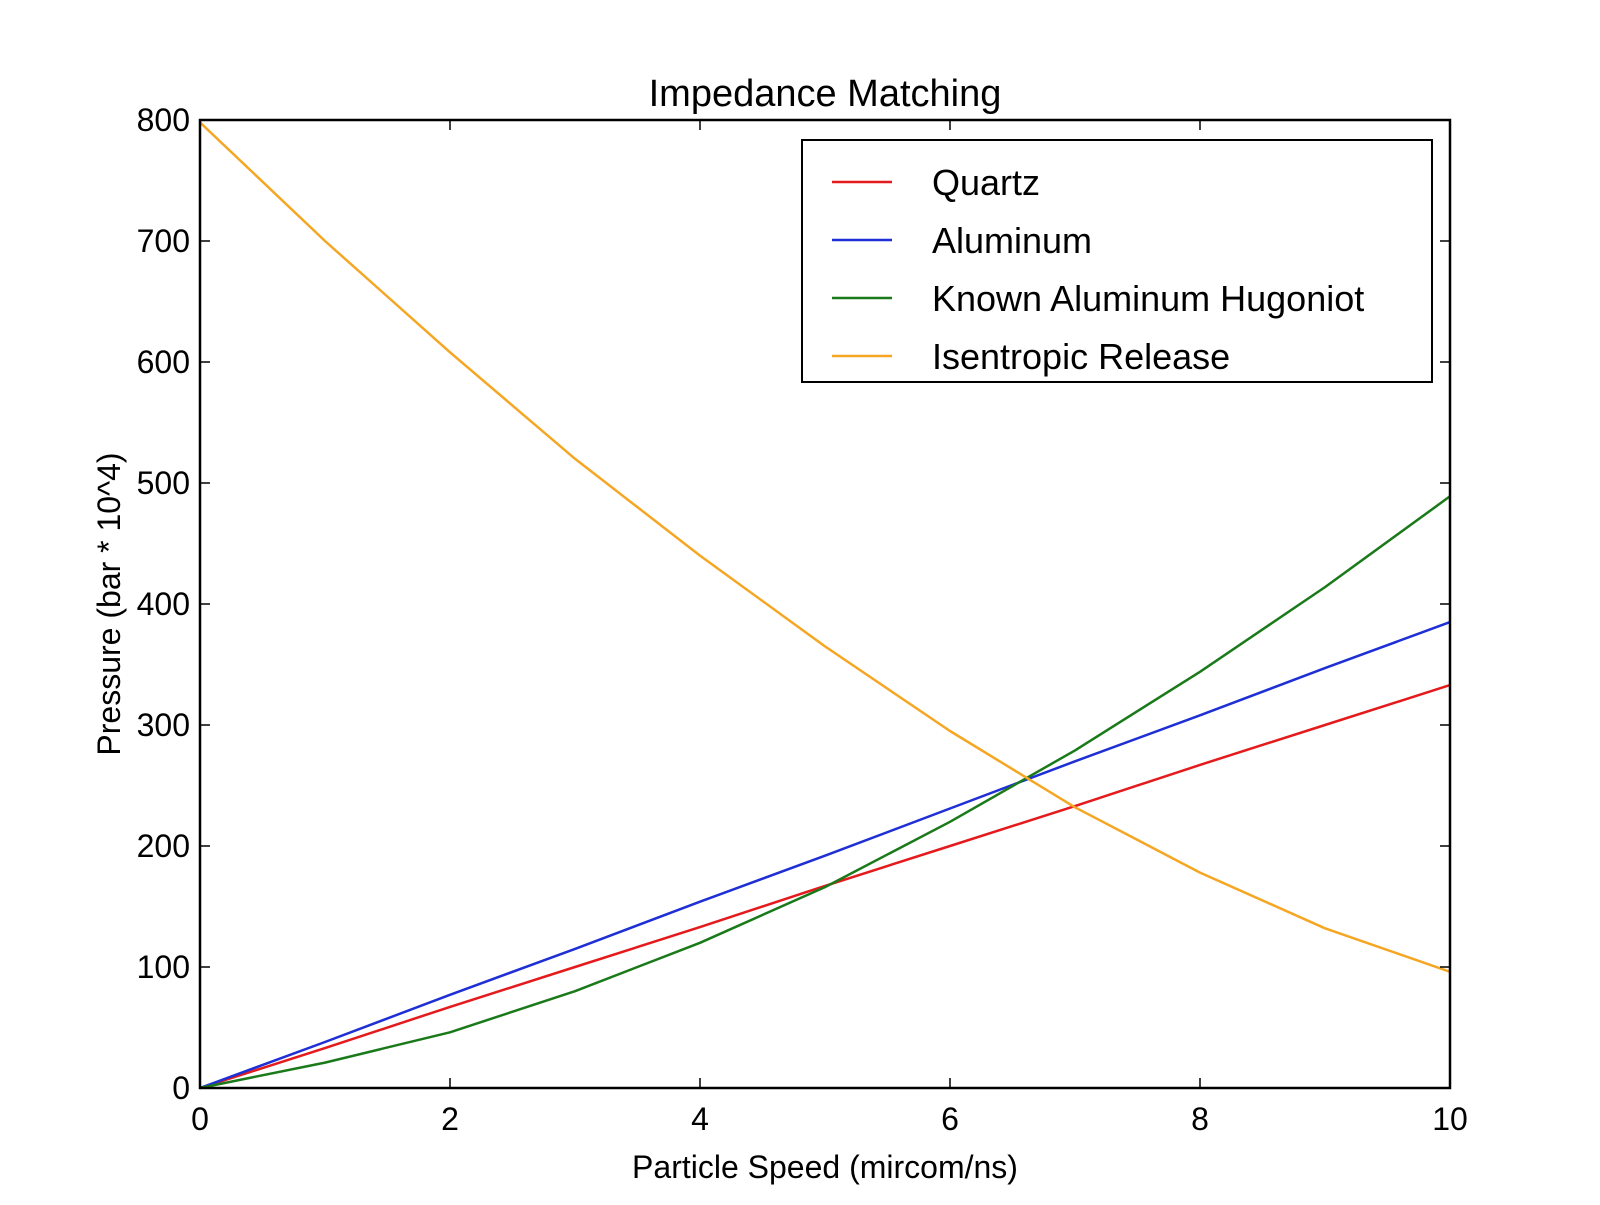 The image size is (1600, 1205). I want to click on chart-title: Impedance Matching, so click(825, 94).